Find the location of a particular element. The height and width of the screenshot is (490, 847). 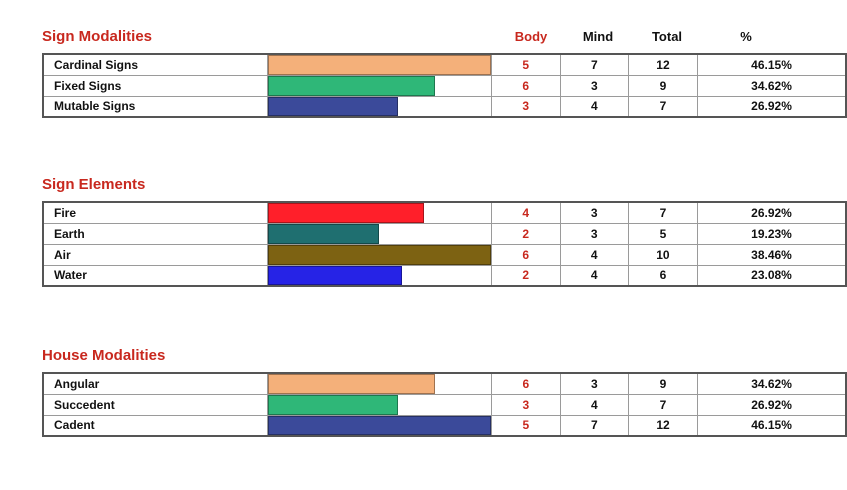

percent-value: 23.08% is located at coordinates (772, 275).